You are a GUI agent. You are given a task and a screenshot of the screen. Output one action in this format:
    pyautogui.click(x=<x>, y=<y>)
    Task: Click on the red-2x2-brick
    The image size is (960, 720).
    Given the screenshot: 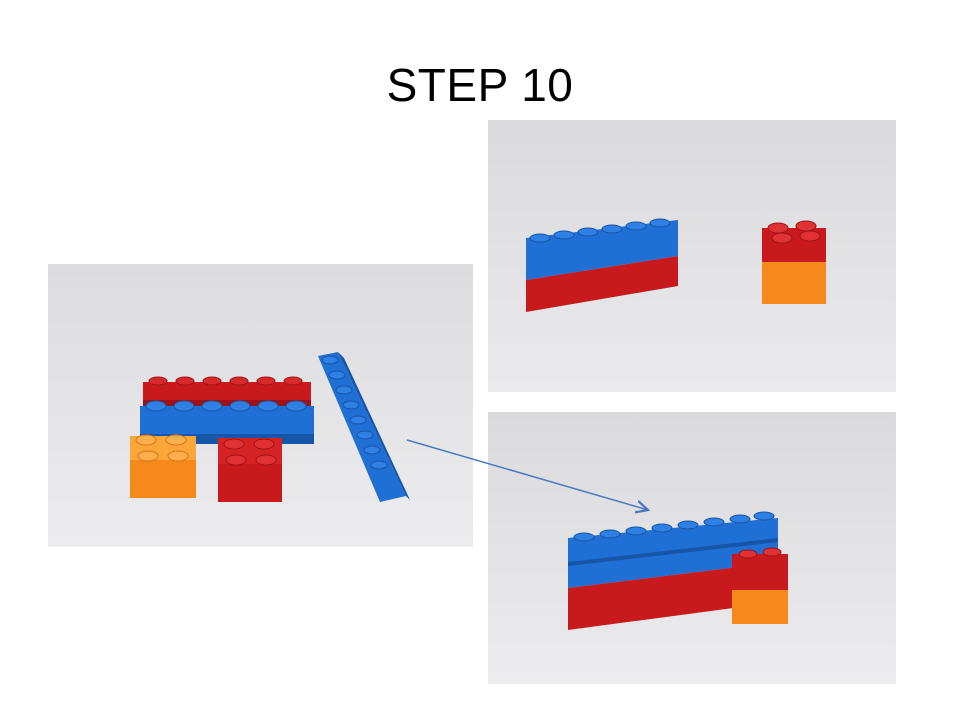 What is the action you would take?
    pyautogui.click(x=250, y=470)
    